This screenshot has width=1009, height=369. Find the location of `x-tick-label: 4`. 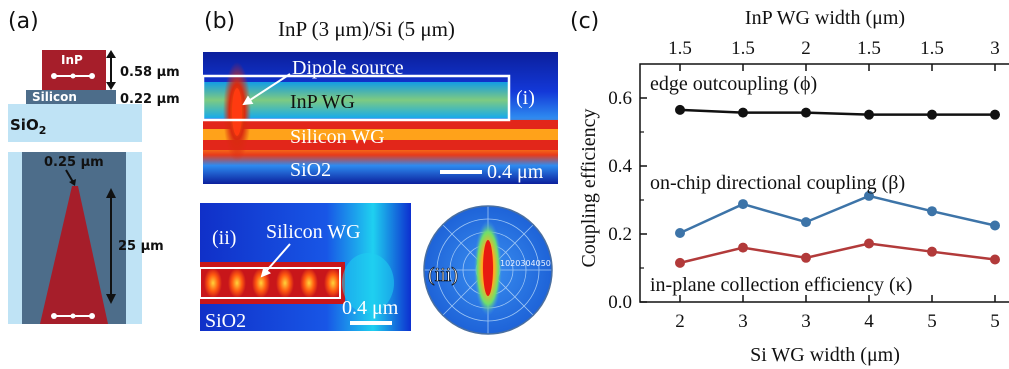

x-tick-label: 4 is located at coordinates (869, 321).